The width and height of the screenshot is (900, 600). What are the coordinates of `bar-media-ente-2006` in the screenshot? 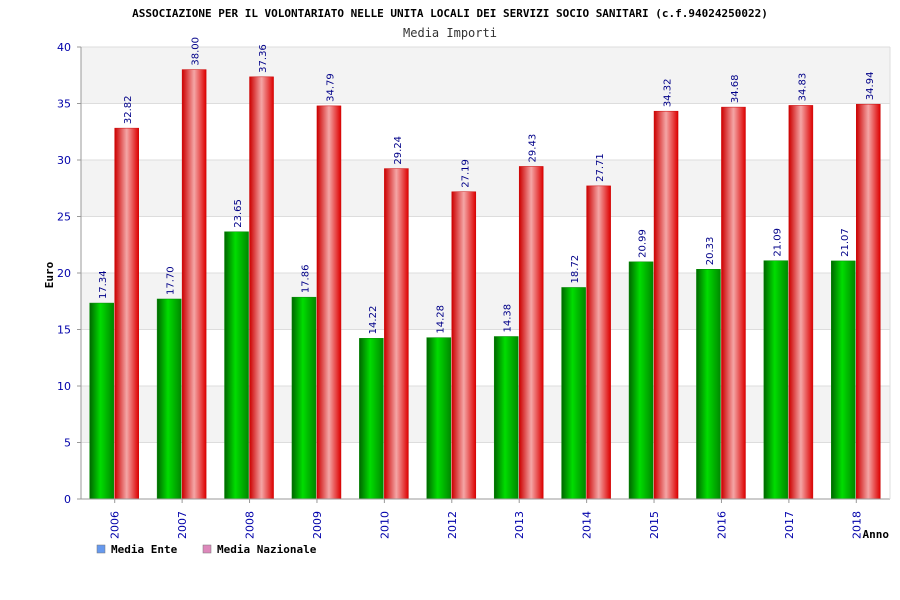 It's located at (101, 401).